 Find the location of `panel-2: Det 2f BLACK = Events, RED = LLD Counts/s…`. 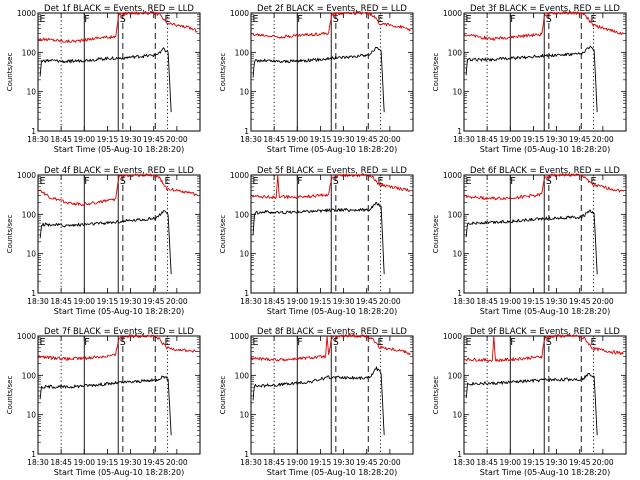

panel-2: Det 2f BLACK = Events, RED = LLD Counts/s… is located at coordinates (316, 79).